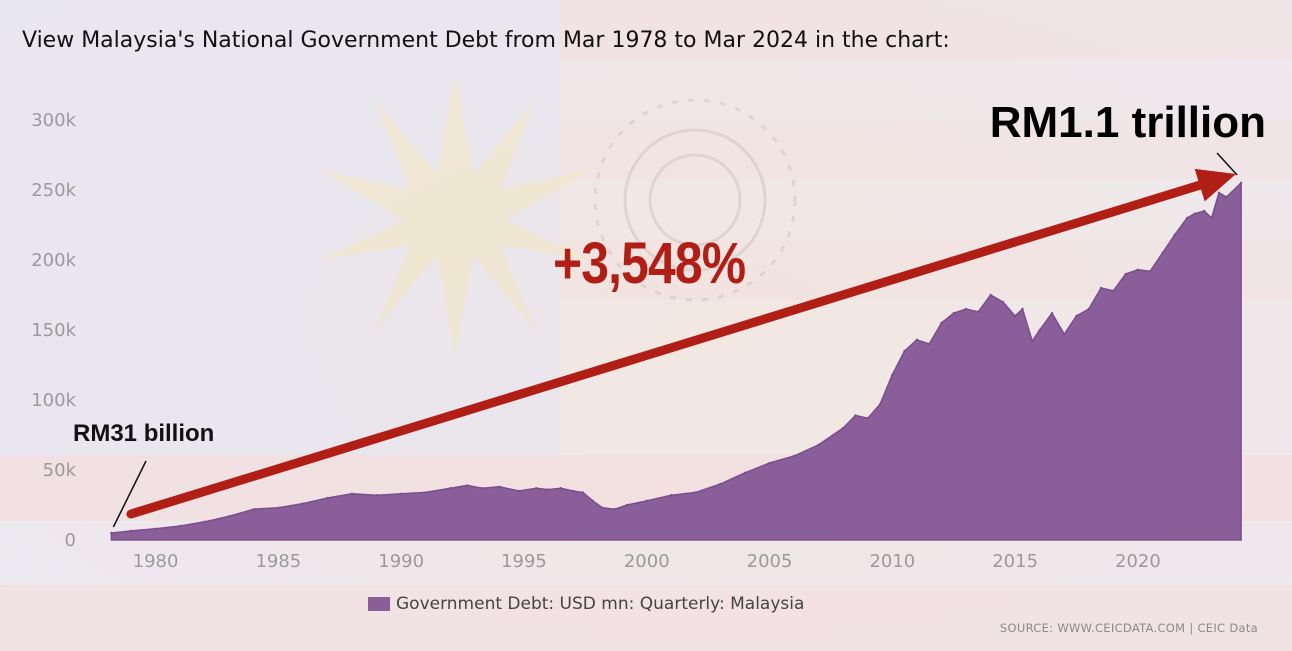 This screenshot has height=651, width=1292. I want to click on legend-swatch, so click(379, 604).